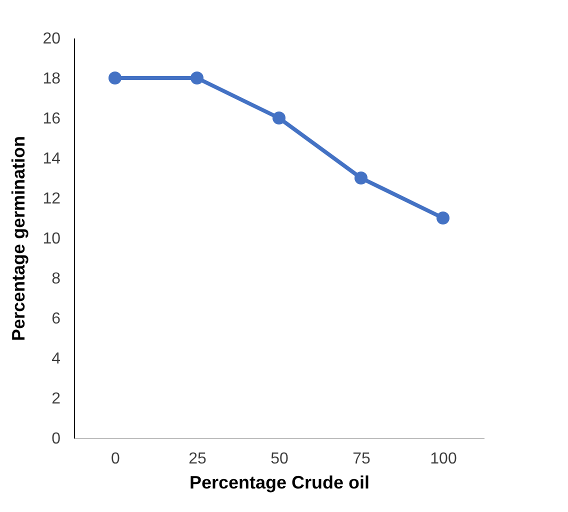 This screenshot has width=568, height=512. I want to click on x-tick-label: 100, so click(443, 459).